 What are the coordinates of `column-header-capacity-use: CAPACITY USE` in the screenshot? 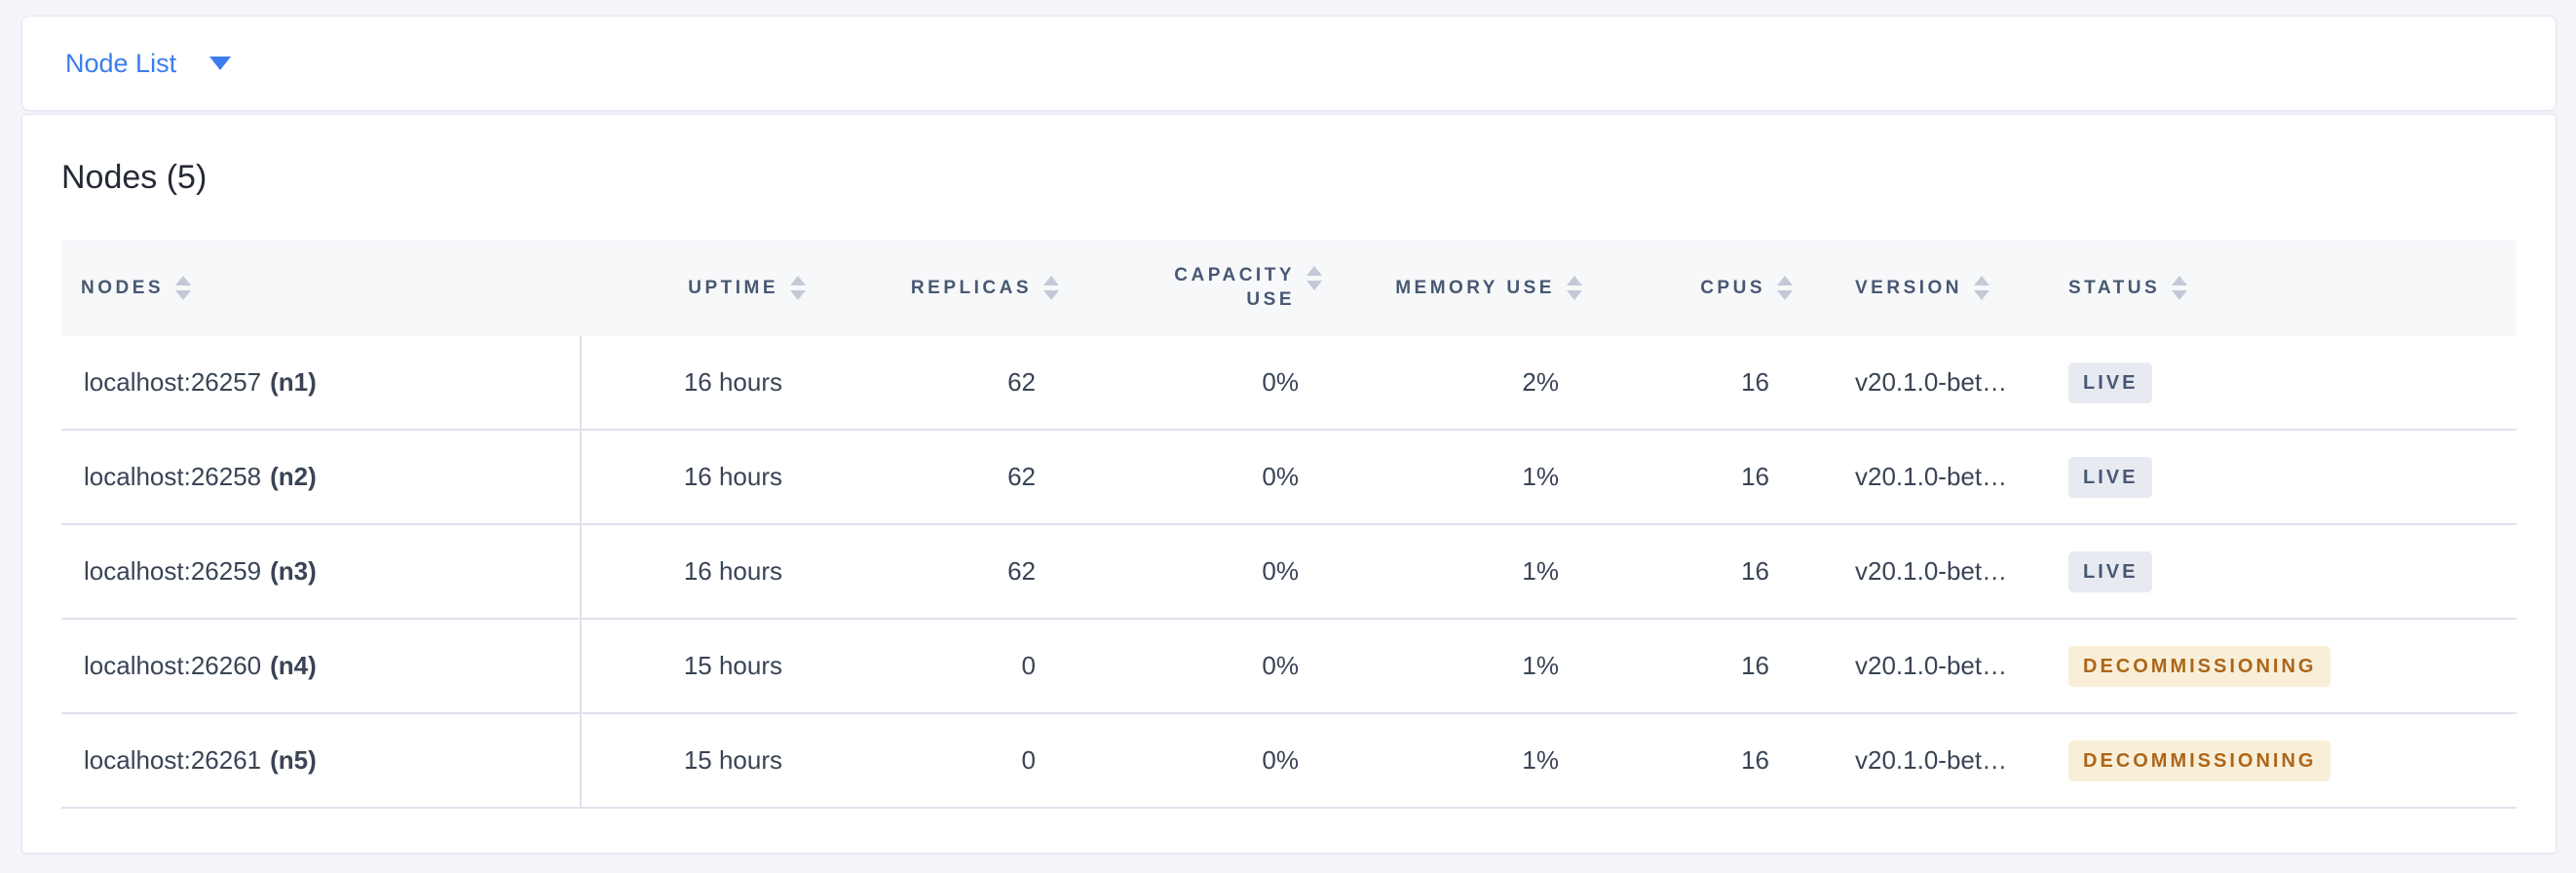 It's located at (1204, 288).